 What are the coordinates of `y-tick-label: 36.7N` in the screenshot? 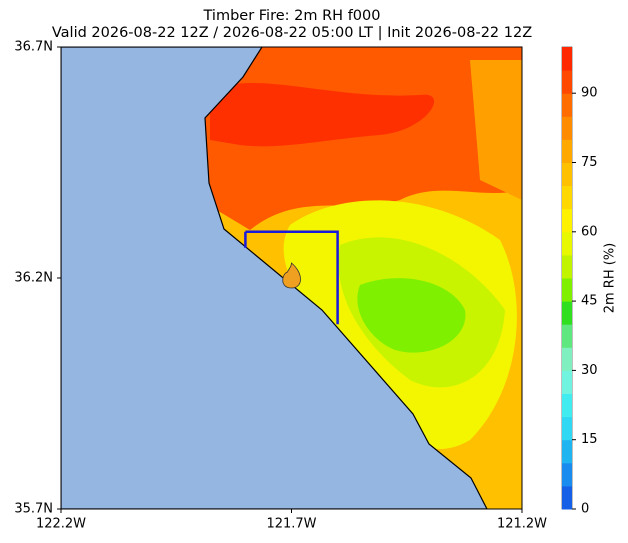 It's located at (33, 47).